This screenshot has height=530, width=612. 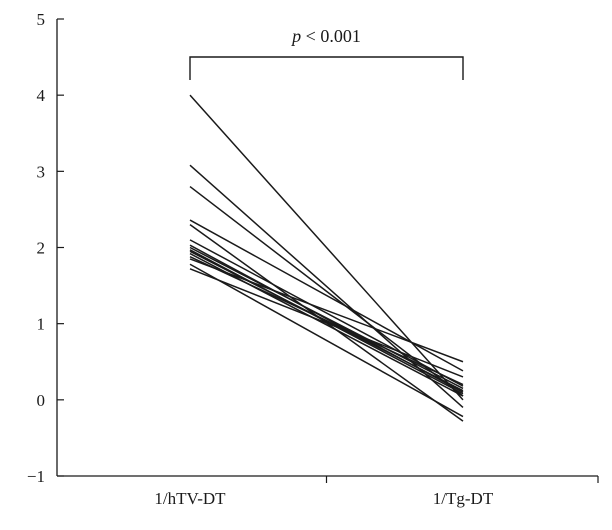 What do you see at coordinates (41, 400) in the screenshot?
I see `y-tick-label: 0` at bounding box center [41, 400].